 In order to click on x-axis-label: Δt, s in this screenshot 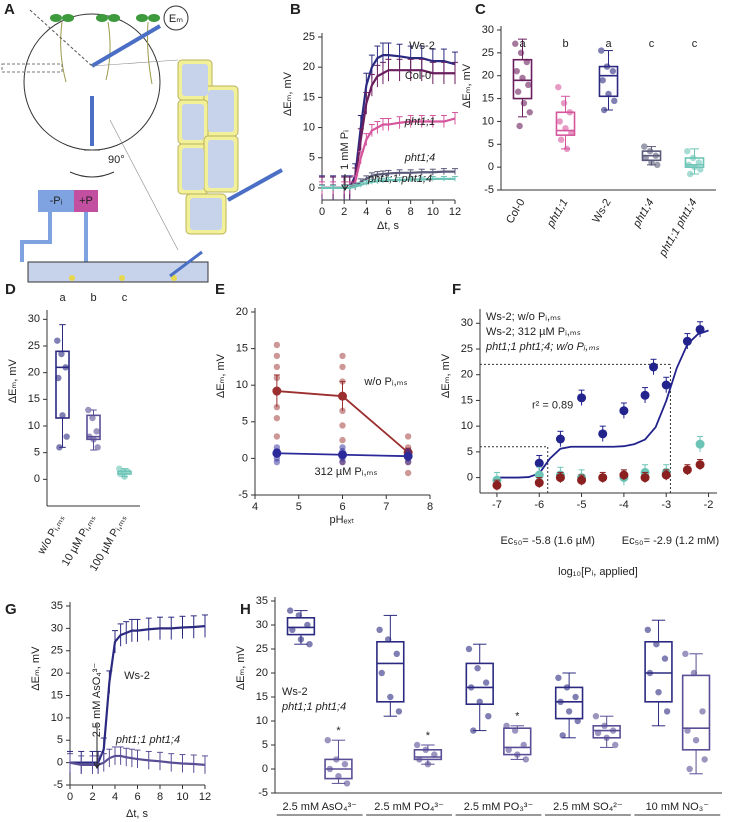, I will do `click(388, 226)`.